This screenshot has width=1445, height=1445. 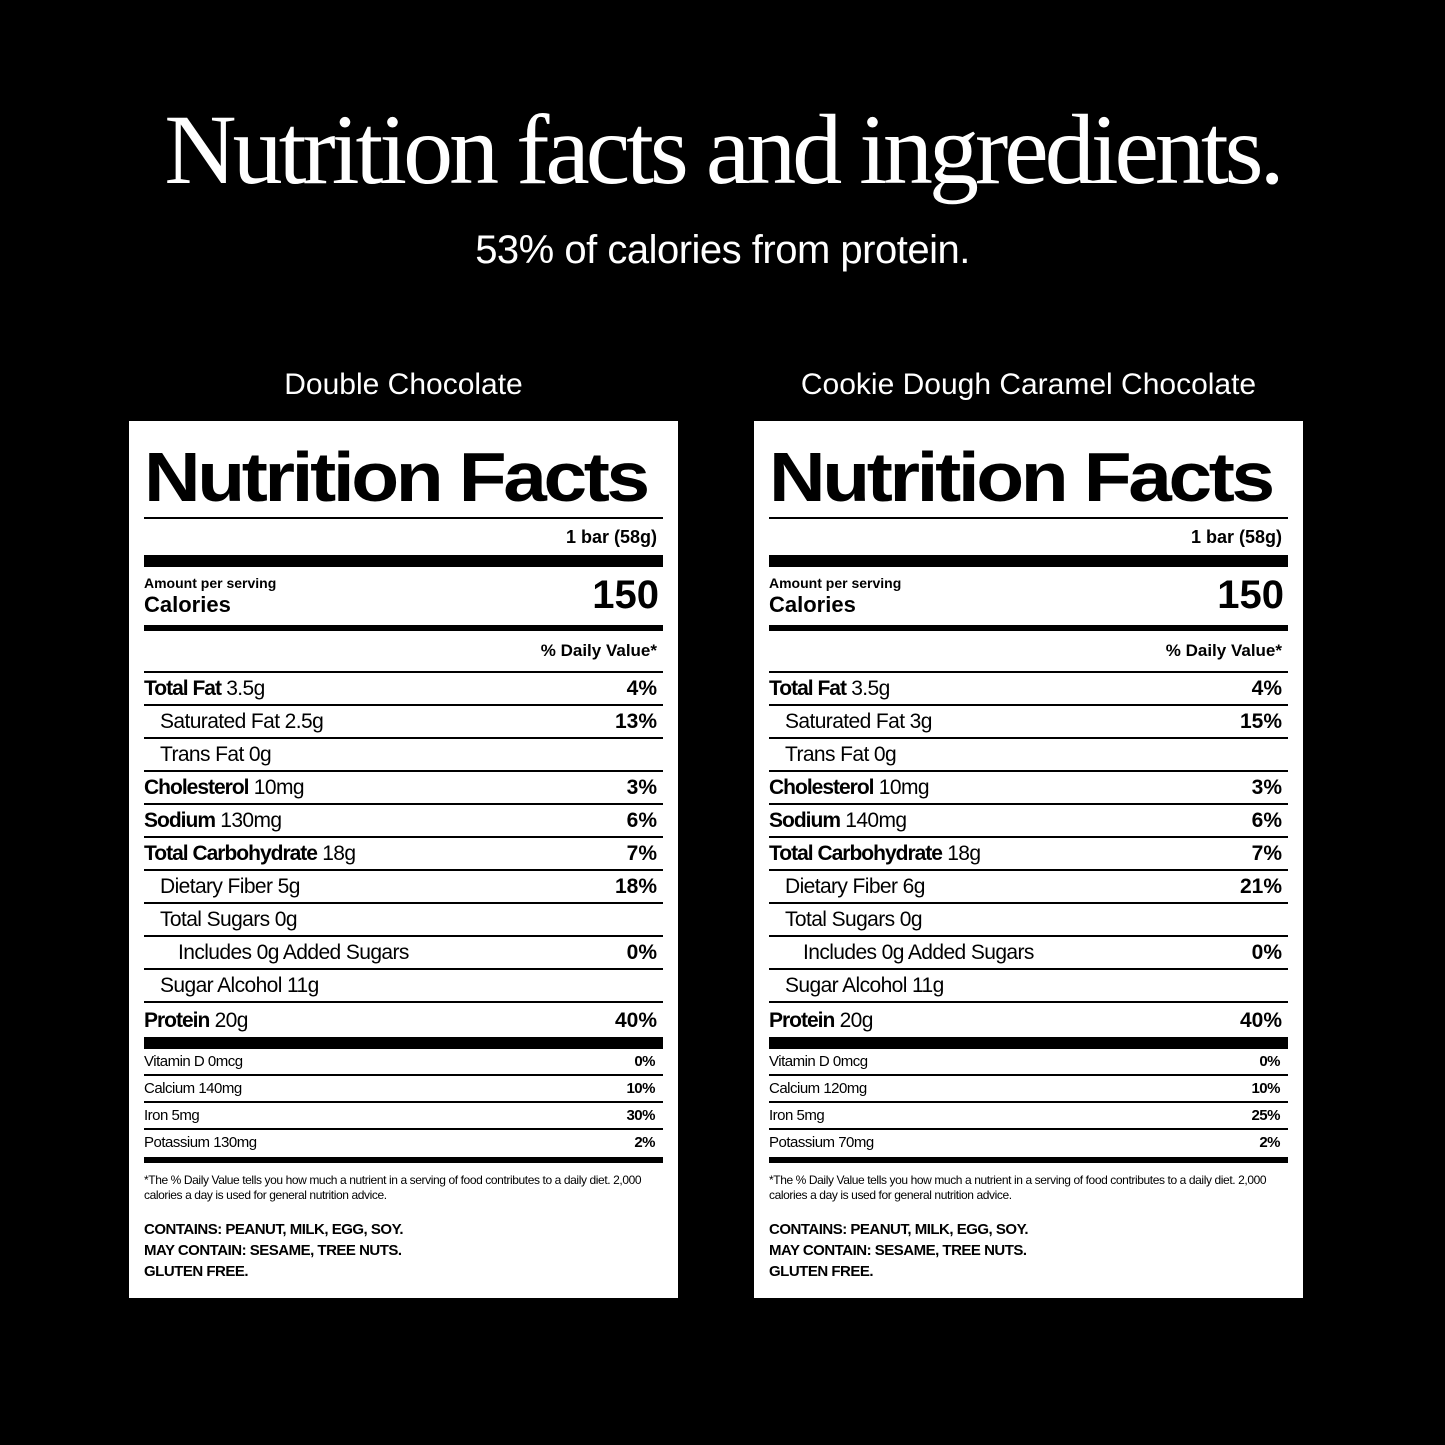 What do you see at coordinates (724, 149) in the screenshot?
I see `page-title: Nutrition facts and ingredients.` at bounding box center [724, 149].